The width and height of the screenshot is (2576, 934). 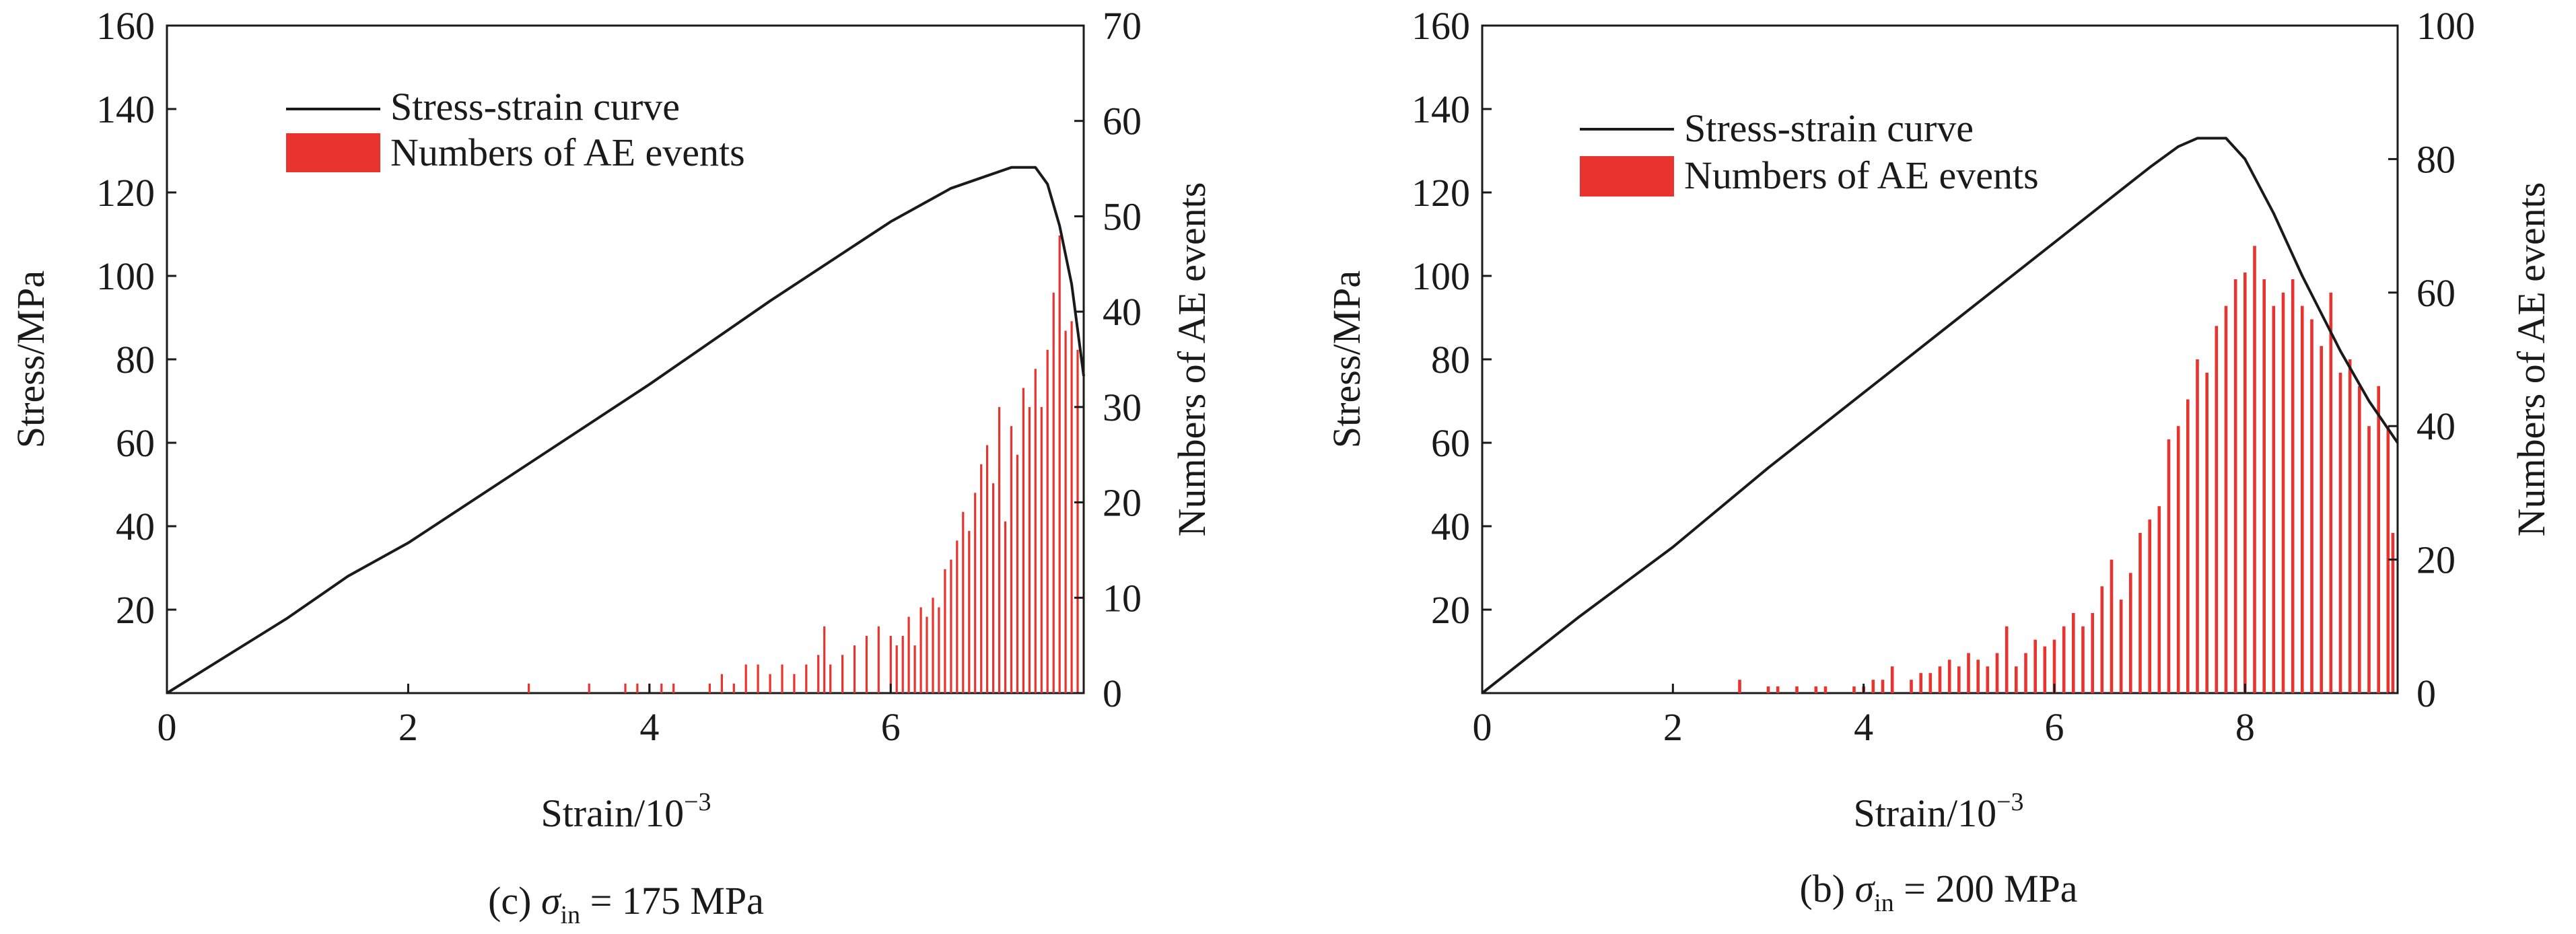 I want to click on y2-tick-label: 30, so click(x=1122, y=407).